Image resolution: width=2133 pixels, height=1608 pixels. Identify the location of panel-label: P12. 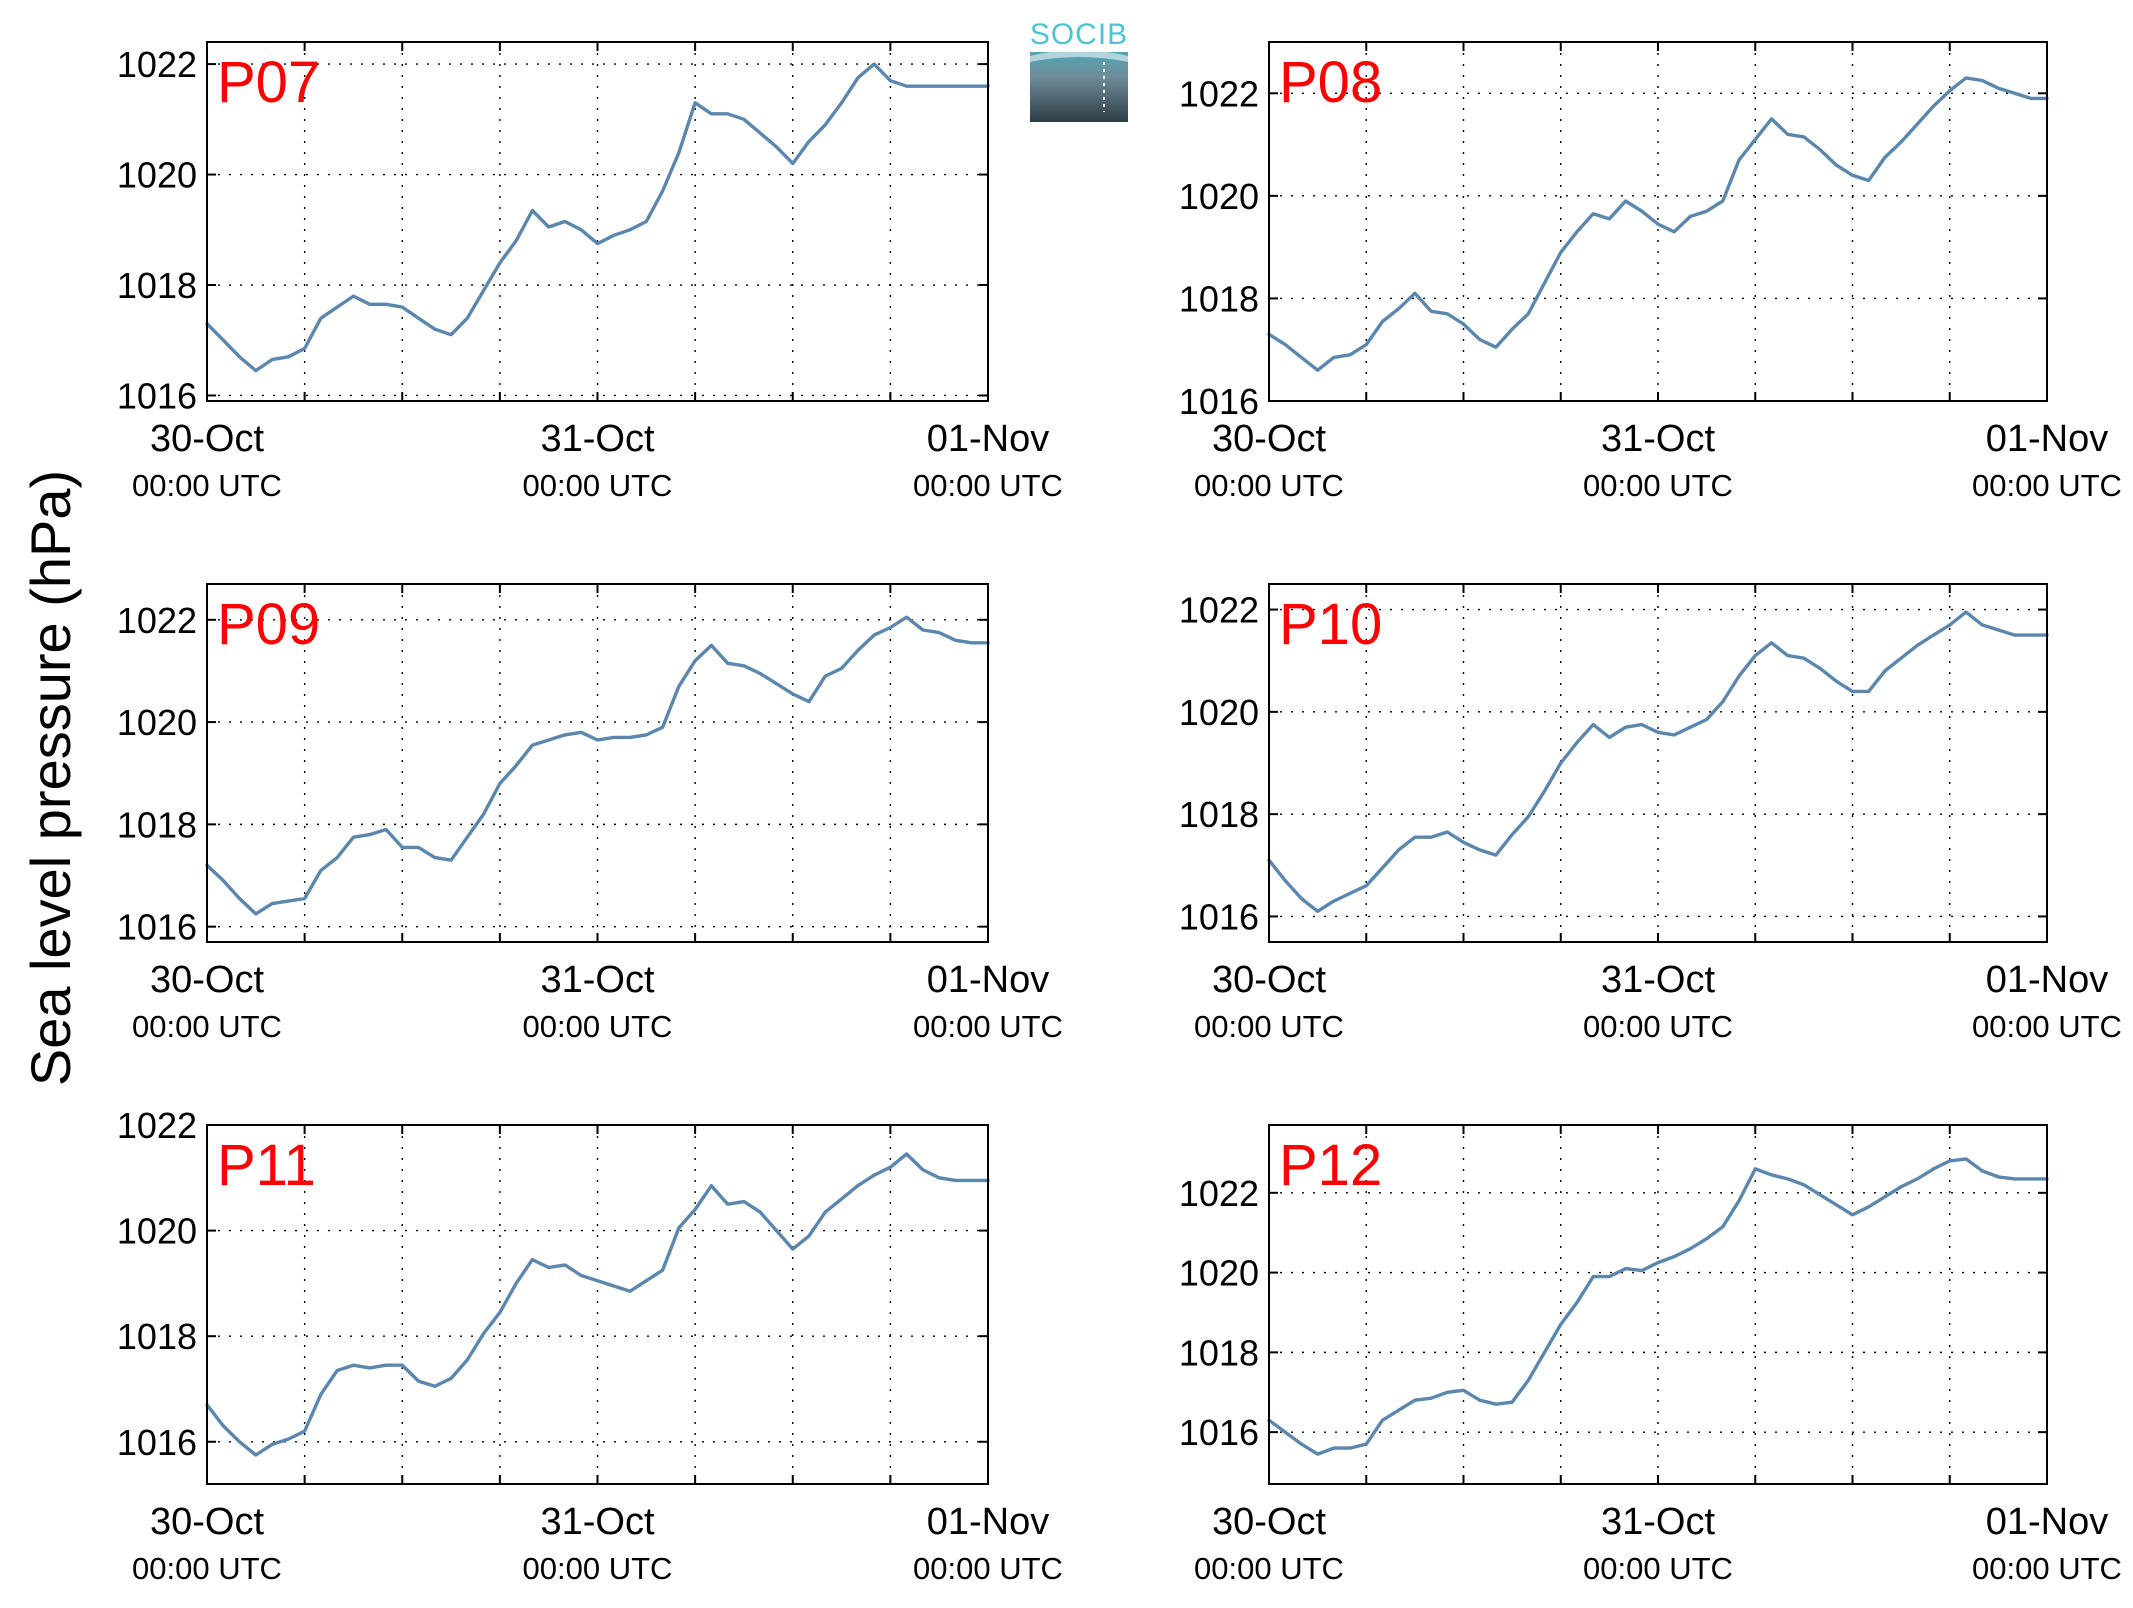
(1330, 1165).